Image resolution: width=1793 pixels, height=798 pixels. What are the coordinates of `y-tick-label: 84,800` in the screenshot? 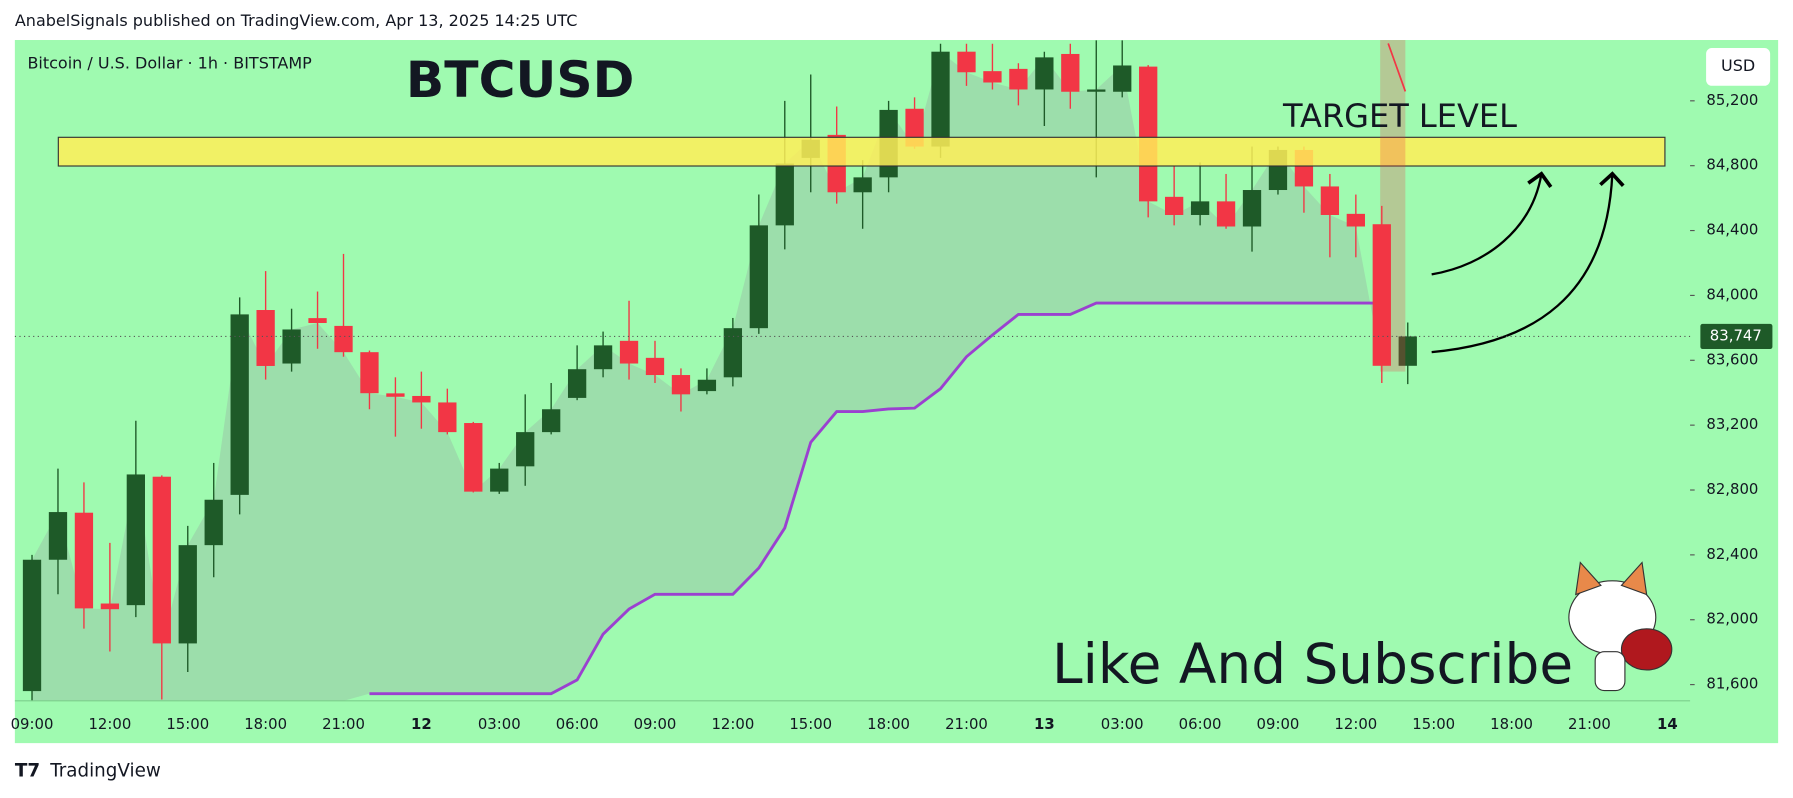 It's located at (1732, 165).